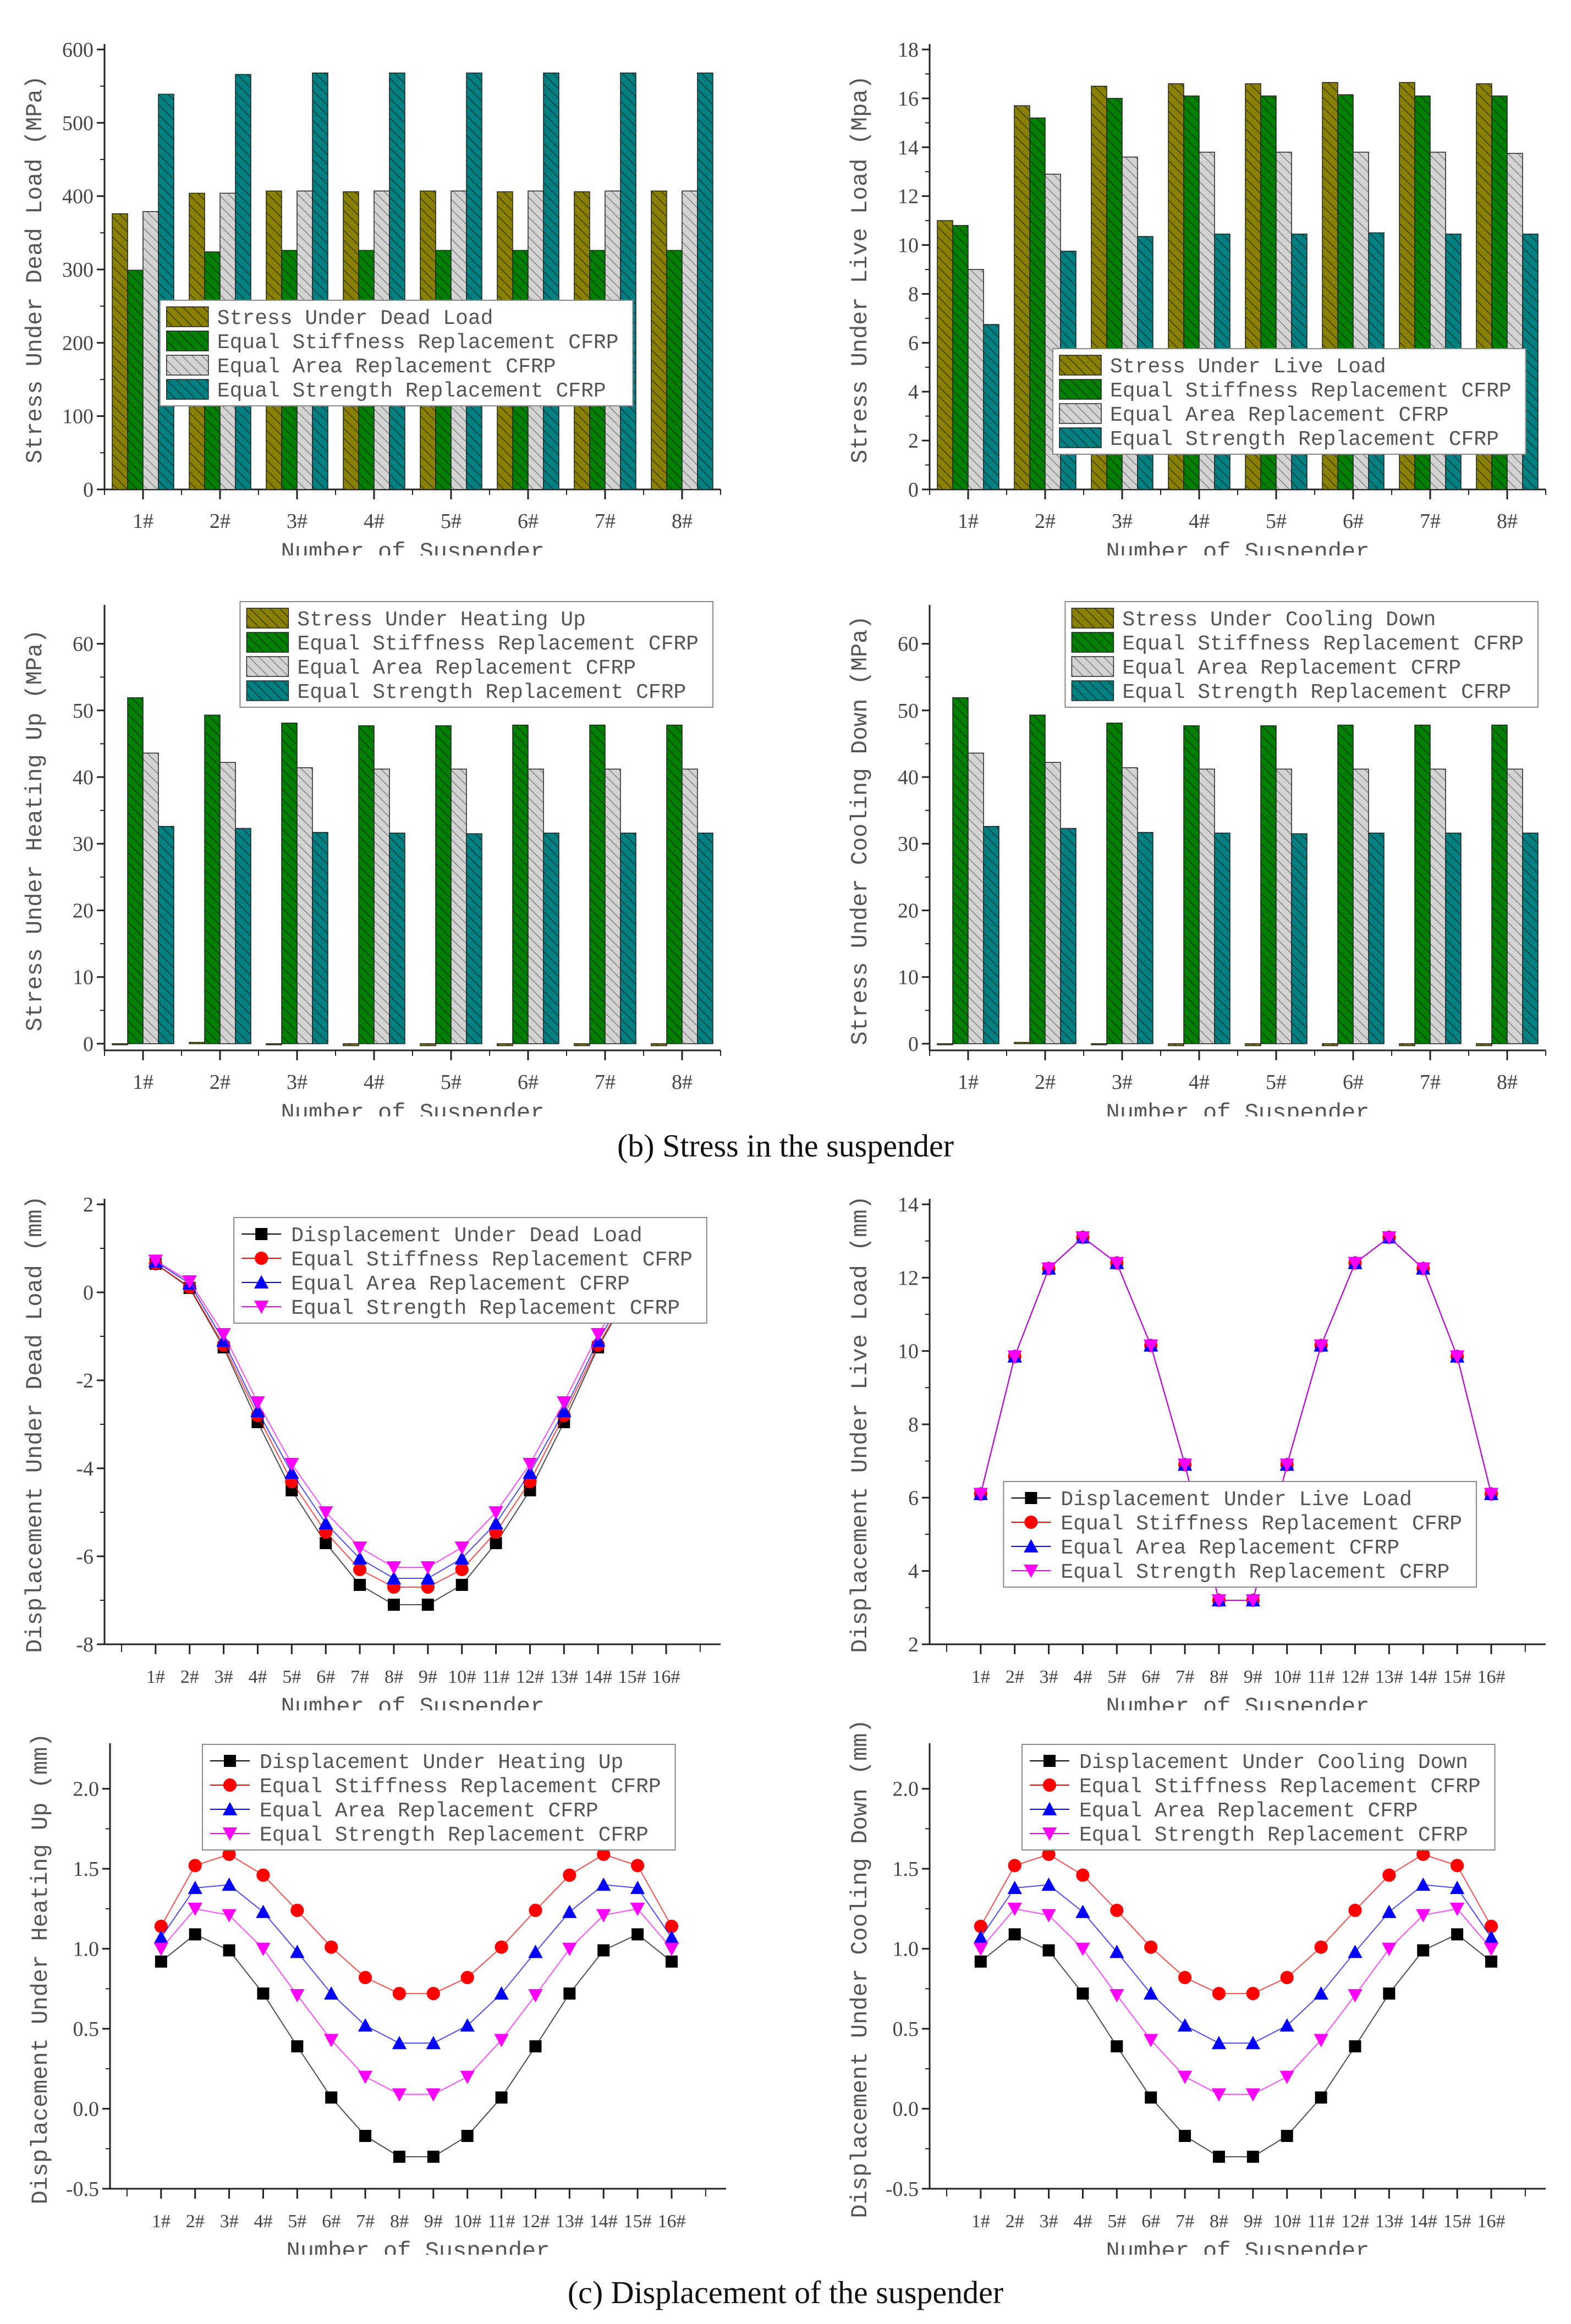 The height and width of the screenshot is (2324, 1571). What do you see at coordinates (638, 2221) in the screenshot?
I see `x-tick-label: 15#` at bounding box center [638, 2221].